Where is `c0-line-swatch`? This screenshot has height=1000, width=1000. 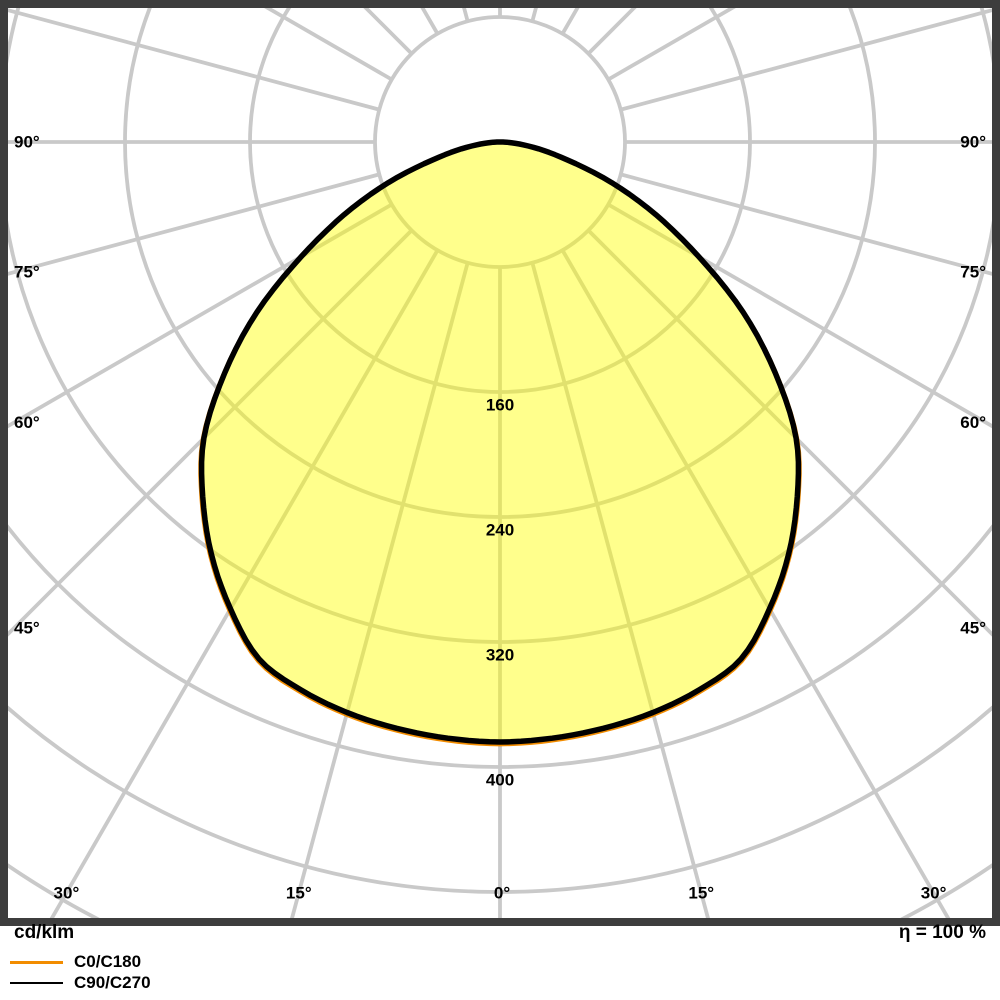 c0-line-swatch is located at coordinates (36, 962).